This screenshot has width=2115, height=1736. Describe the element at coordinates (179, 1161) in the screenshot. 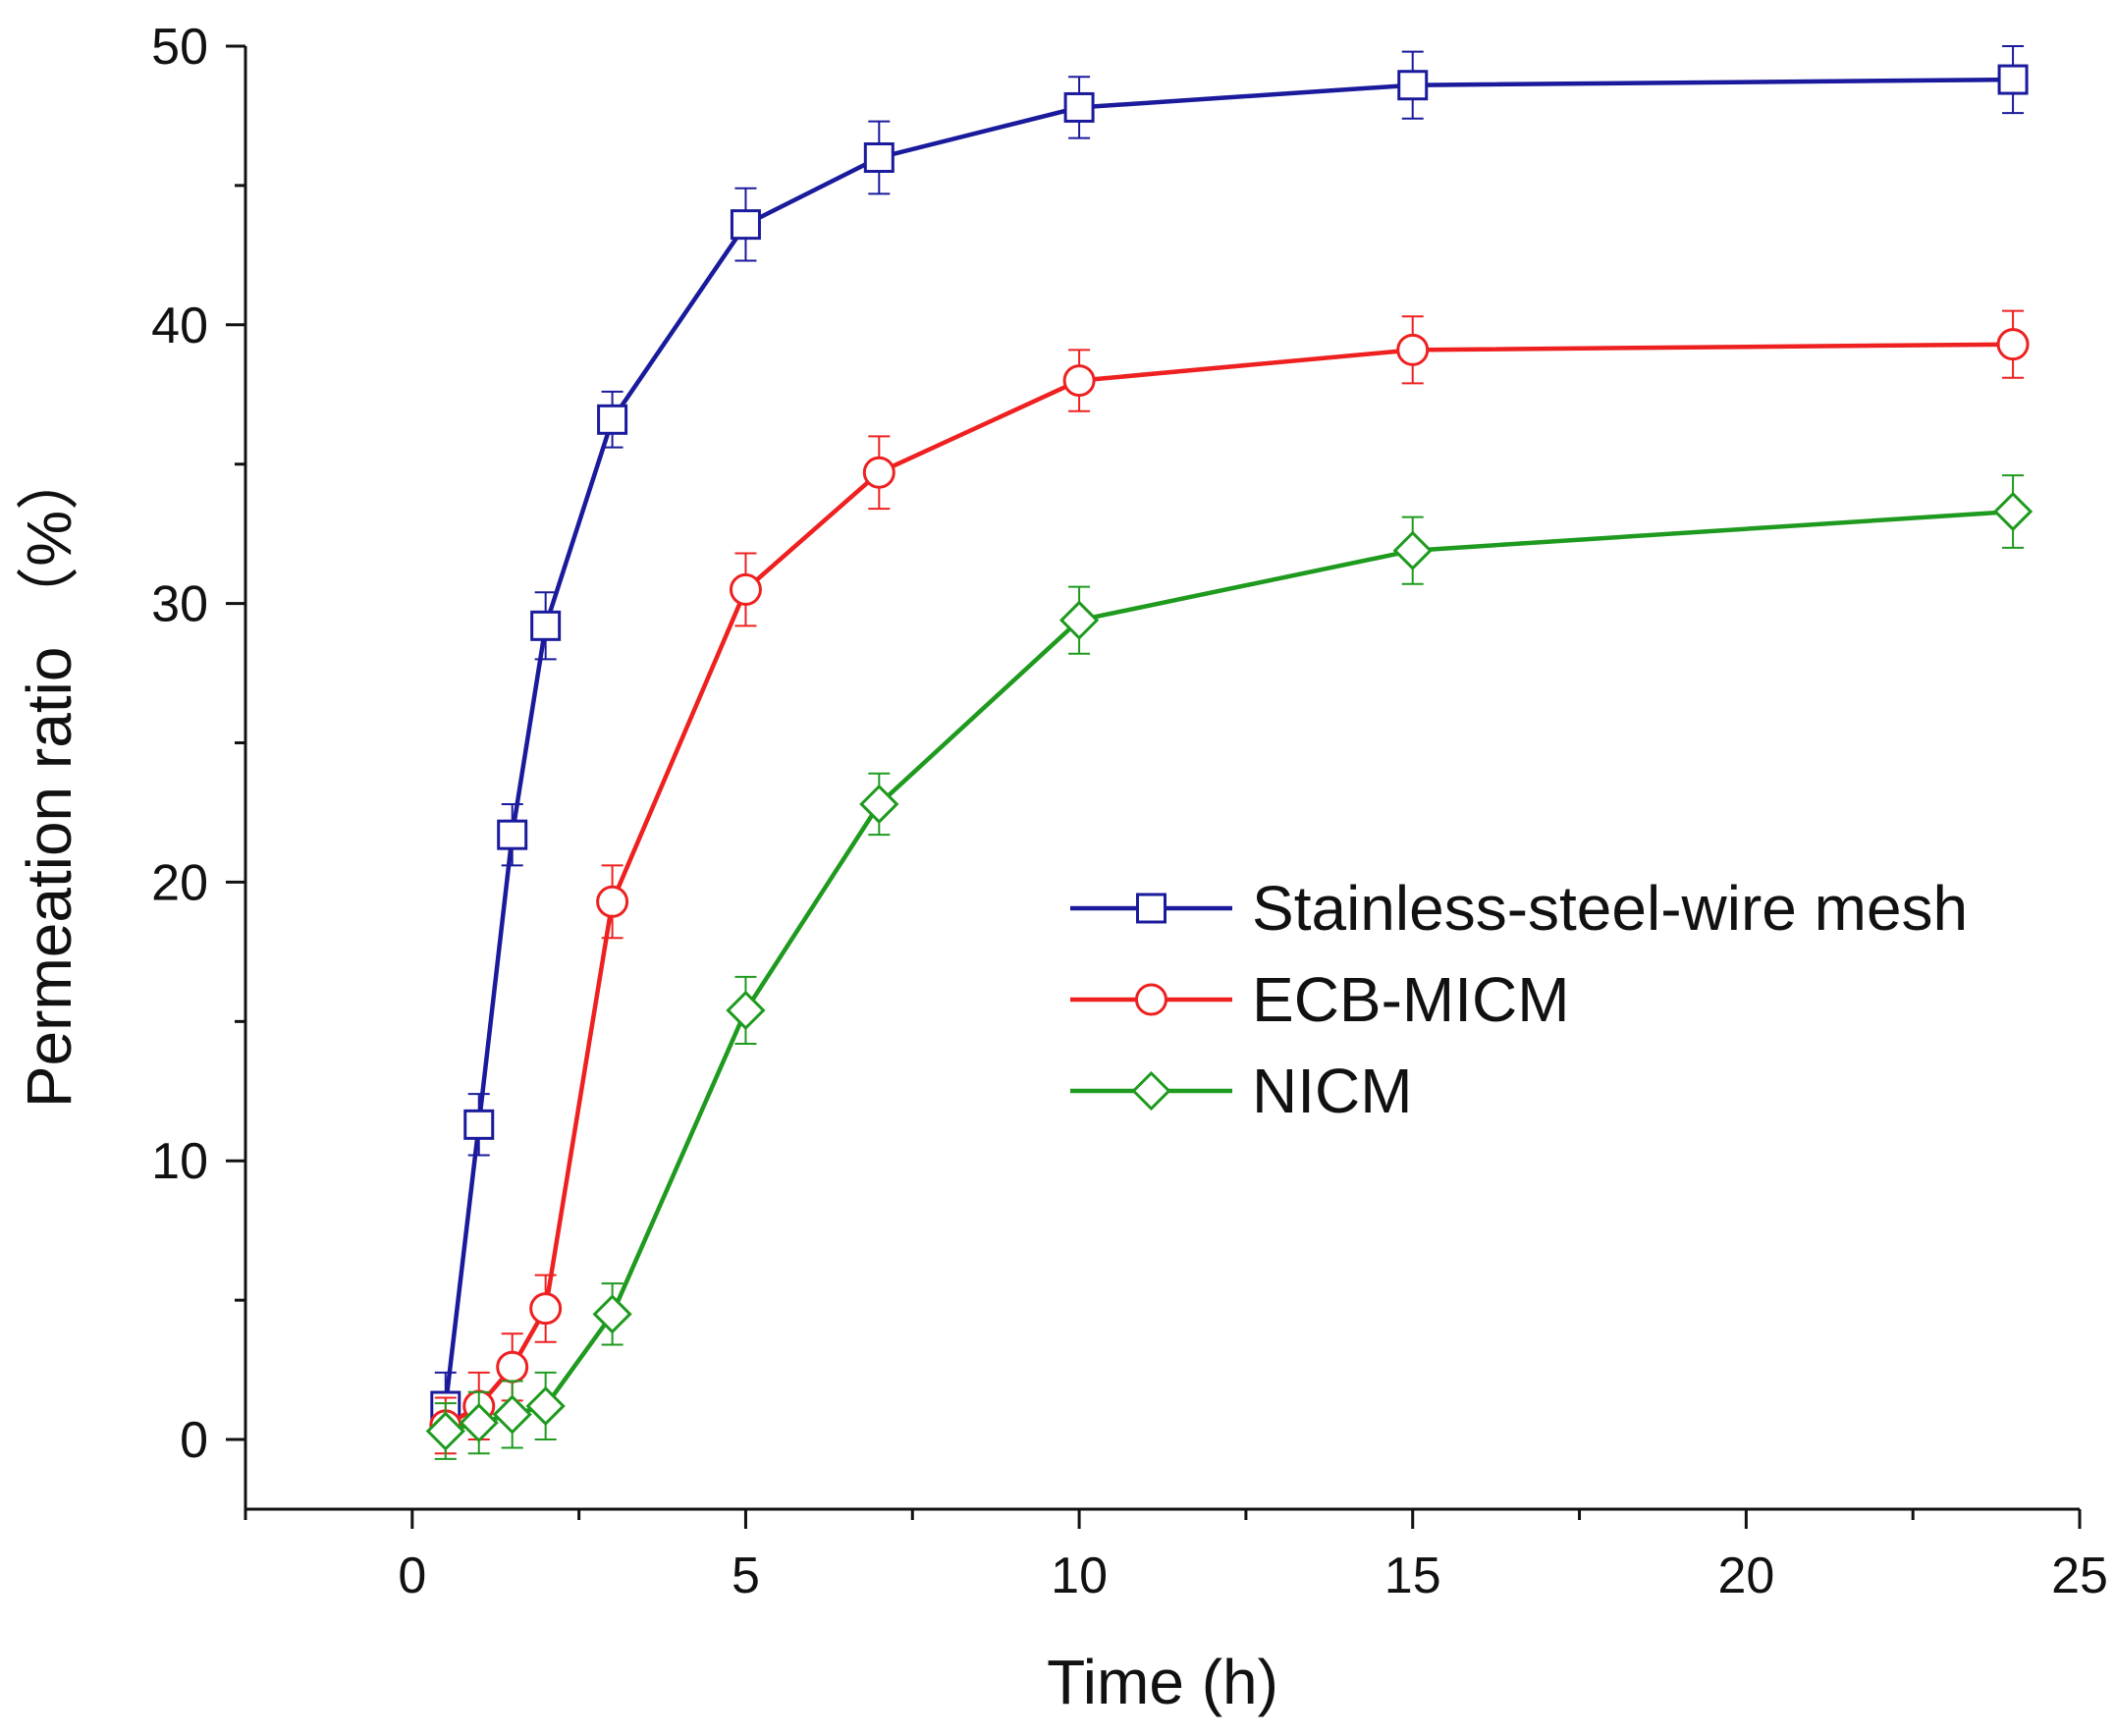

I see `y-tick-label: 10` at that location.